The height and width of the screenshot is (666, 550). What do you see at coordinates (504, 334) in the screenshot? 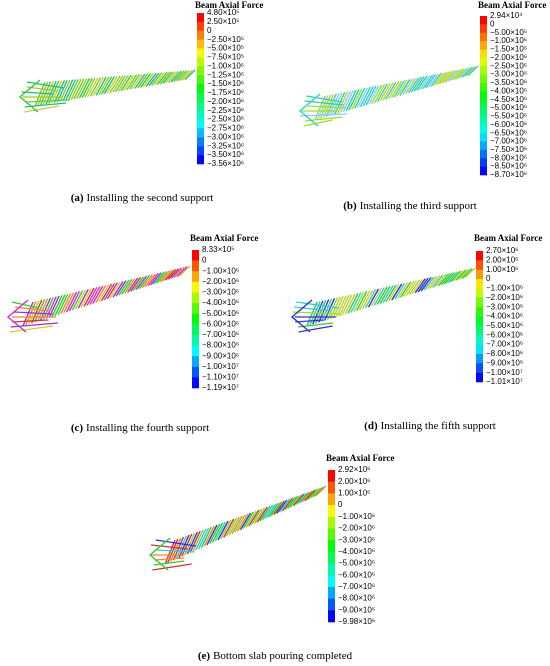
I see `legend-label: −6.00×10⁶` at bounding box center [504, 334].